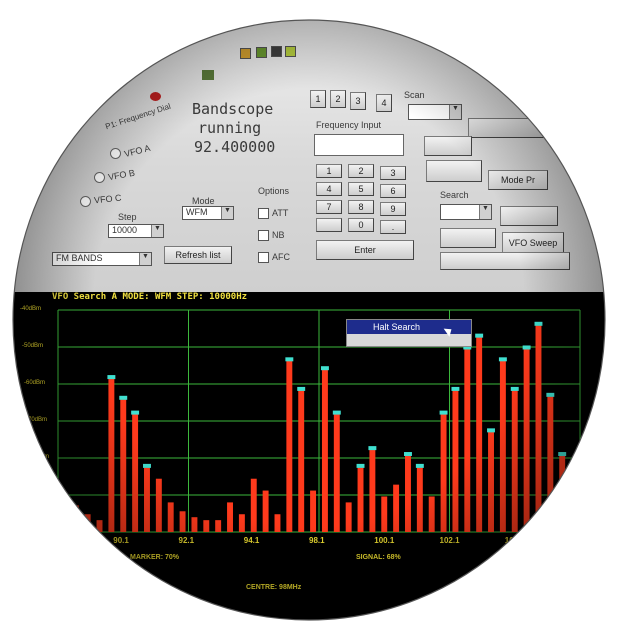 Image resolution: width=618 pixels, height=622 pixels. Describe the element at coordinates (121, 540) in the screenshot. I see `x-axis-label: 90.1` at that location.